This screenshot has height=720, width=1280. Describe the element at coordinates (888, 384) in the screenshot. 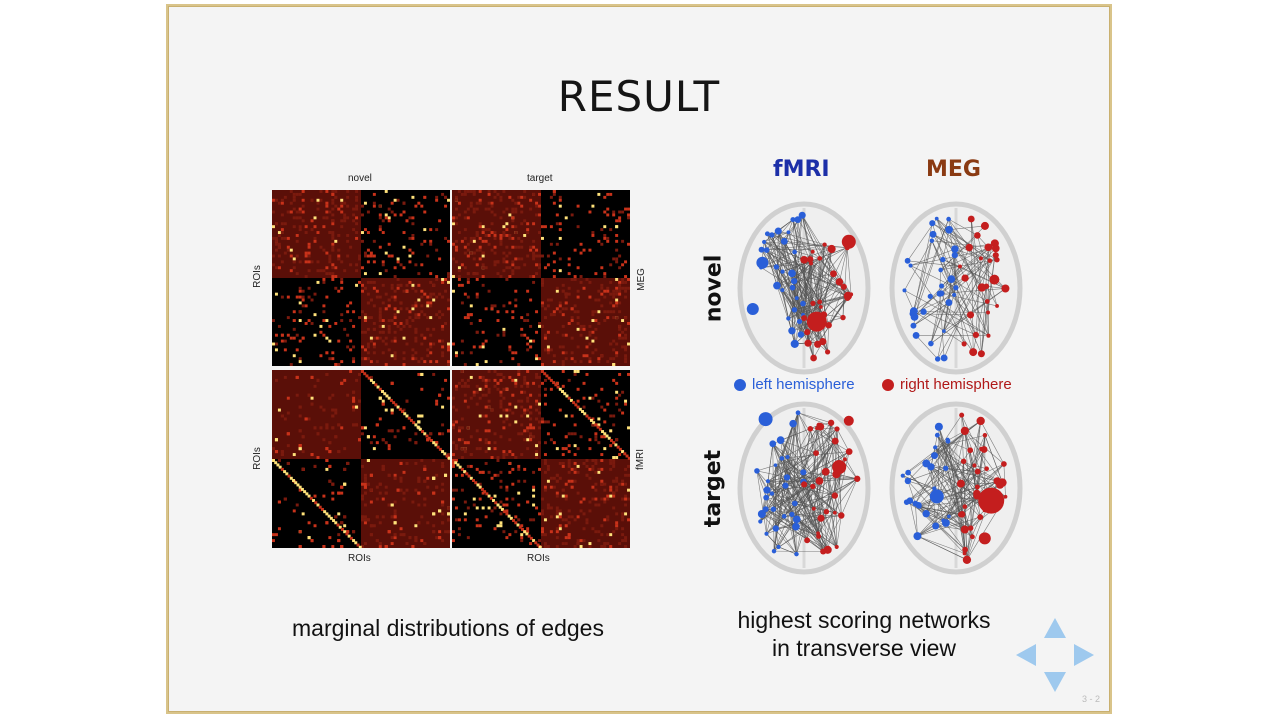

I see `legend-dot-right` at that location.